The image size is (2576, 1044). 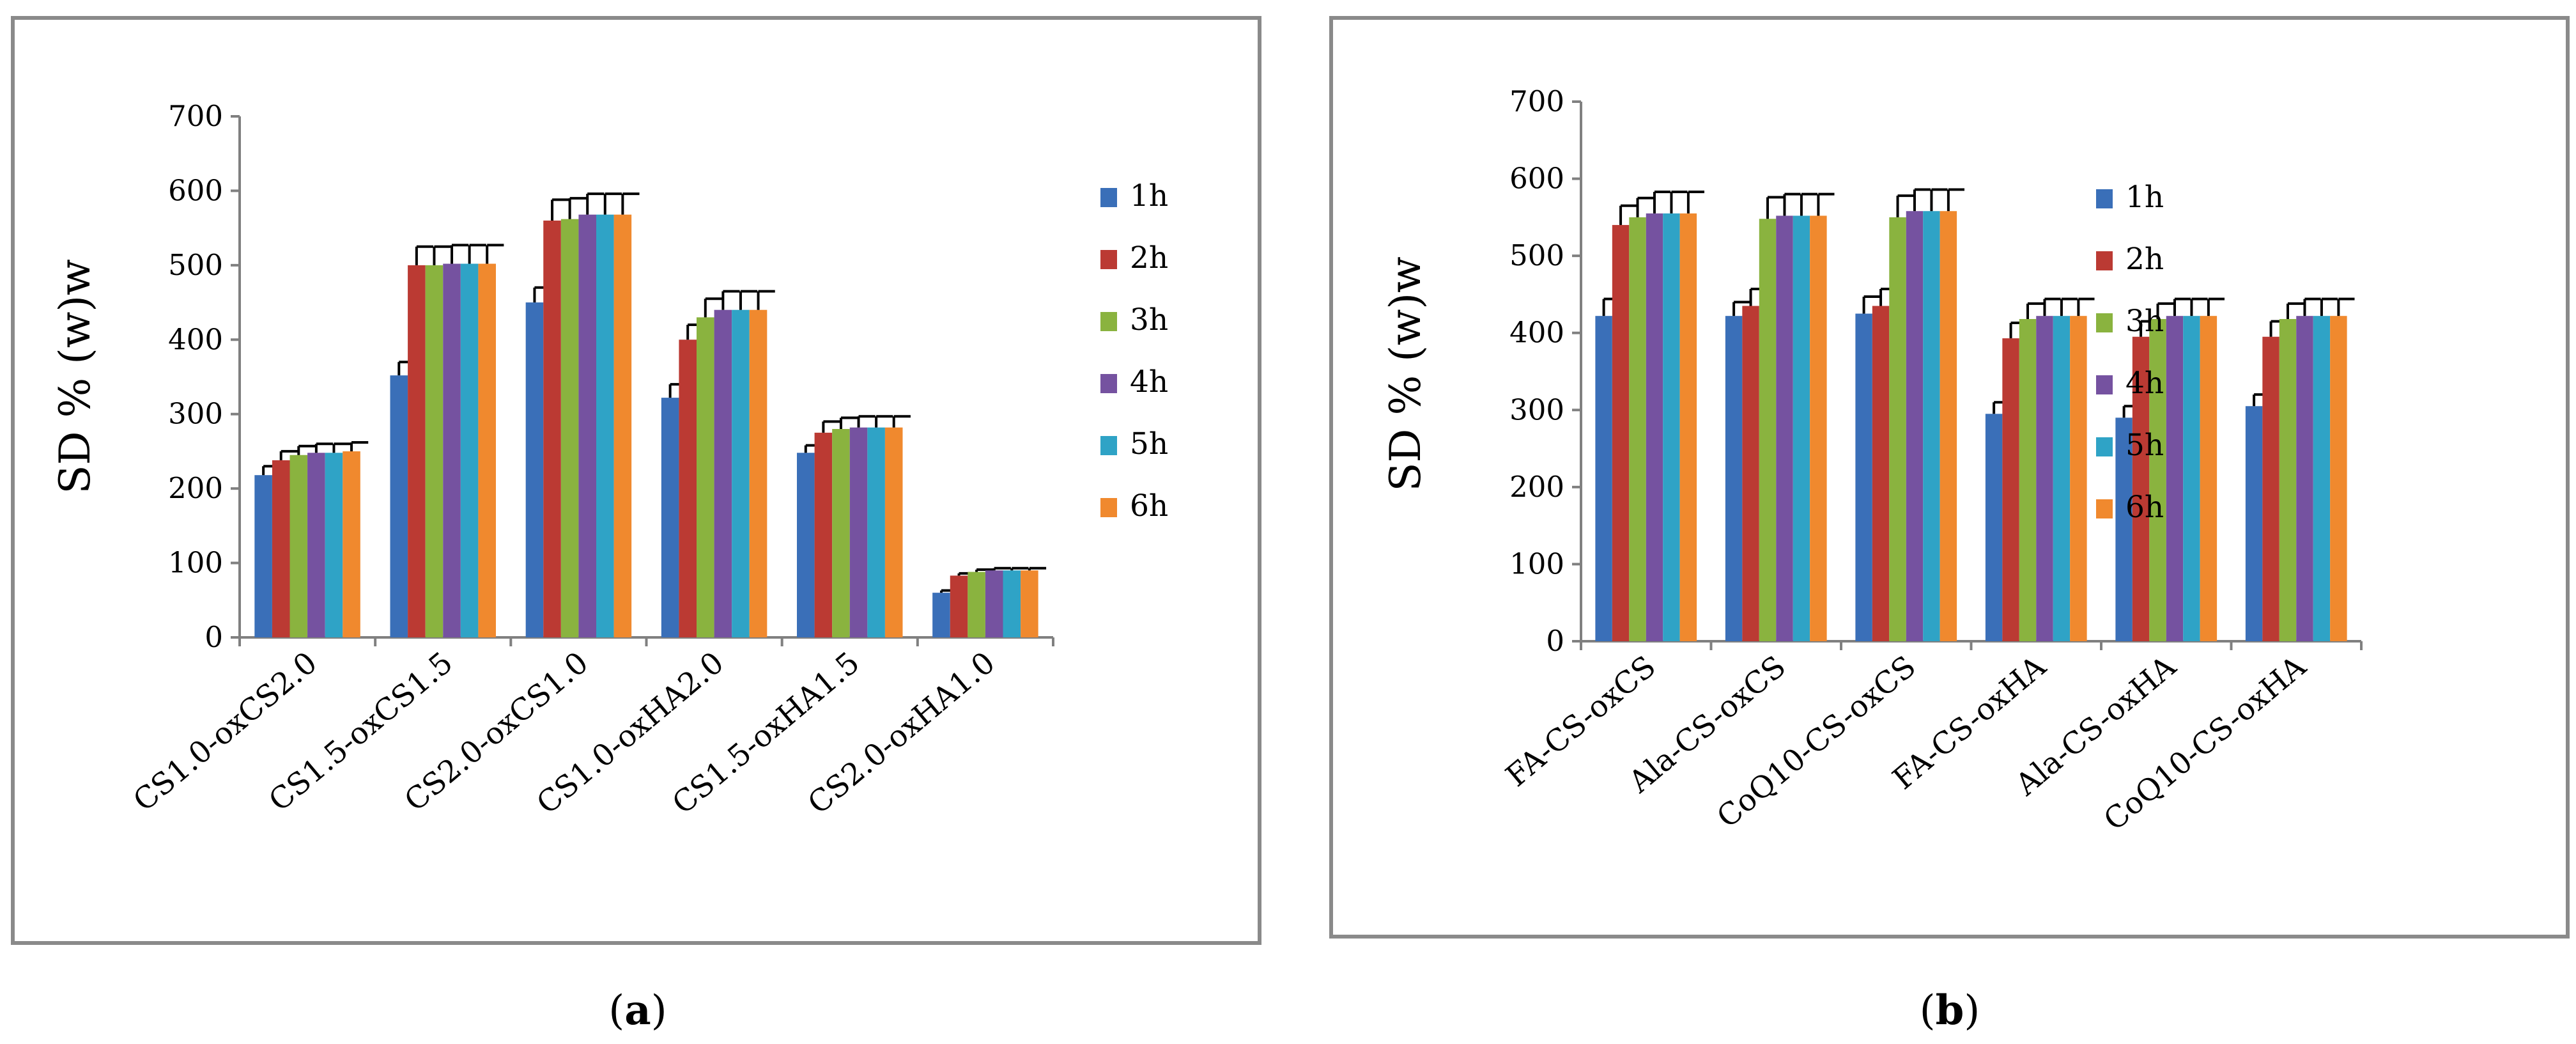 What do you see at coordinates (195, 488) in the screenshot?
I see `panel-a-y-tick-label: 200` at bounding box center [195, 488].